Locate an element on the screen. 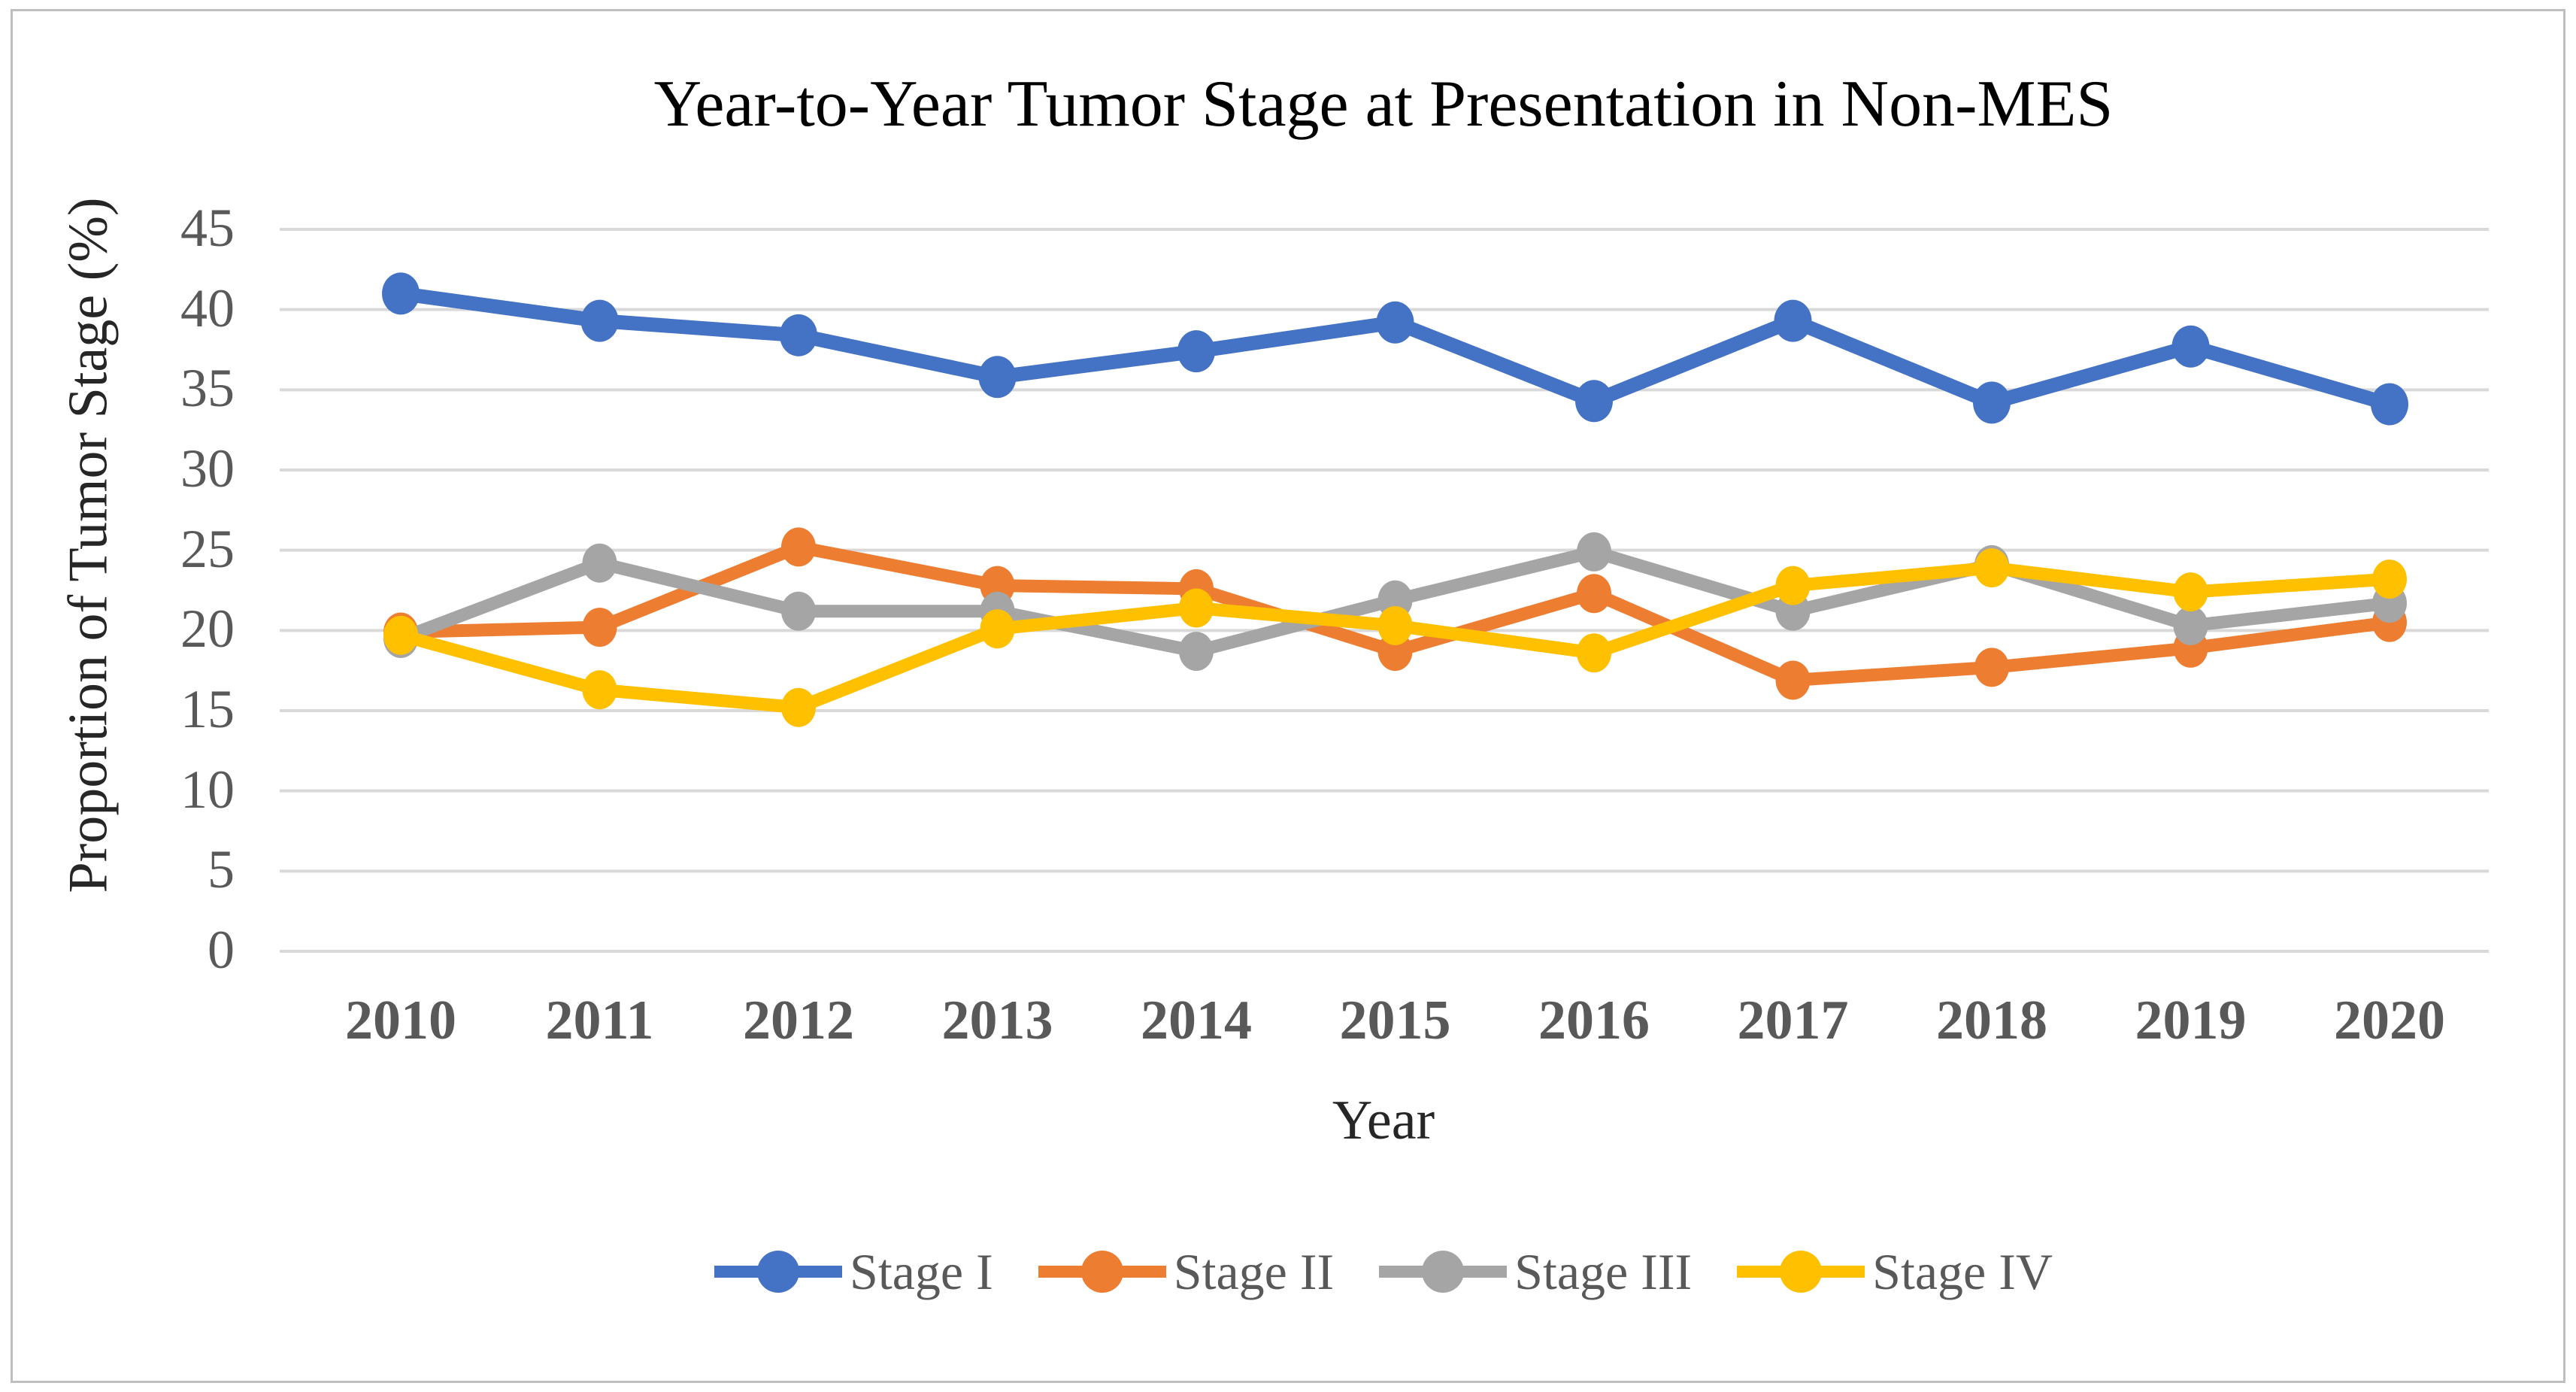 The height and width of the screenshot is (1392, 2576). x-tick-label: 2012 is located at coordinates (798, 1020).